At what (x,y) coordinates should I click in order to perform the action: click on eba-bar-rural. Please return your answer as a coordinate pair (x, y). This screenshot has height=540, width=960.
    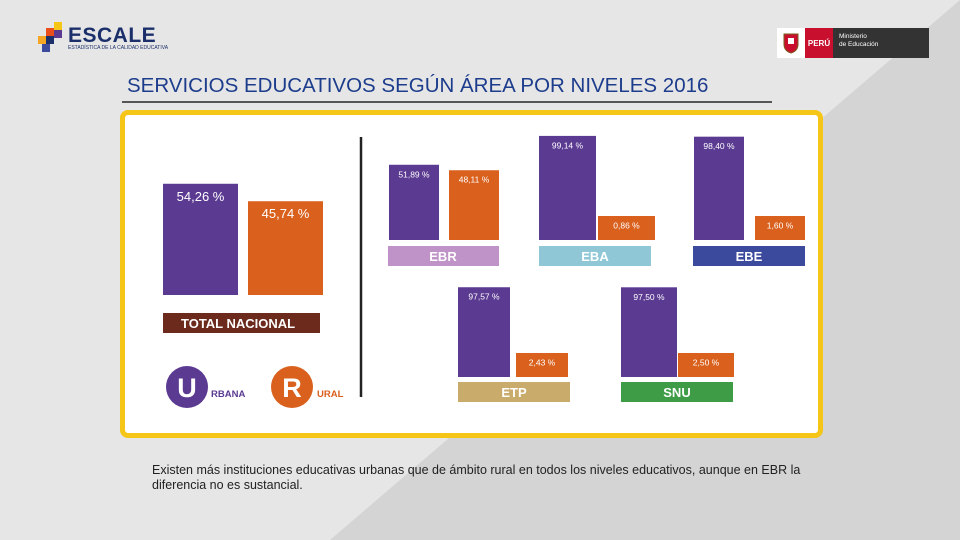
    Looking at the image, I should click on (626, 228).